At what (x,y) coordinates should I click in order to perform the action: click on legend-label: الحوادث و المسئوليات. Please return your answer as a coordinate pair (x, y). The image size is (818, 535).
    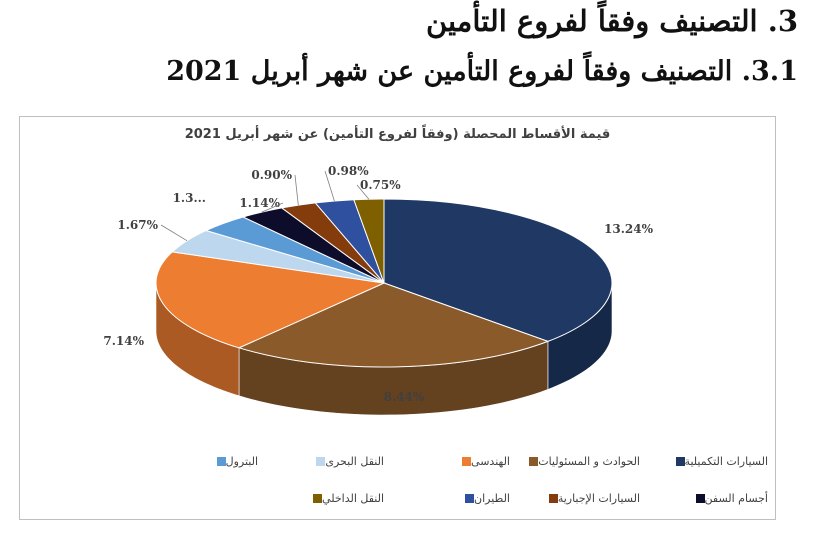
    Looking at the image, I should click on (589, 461).